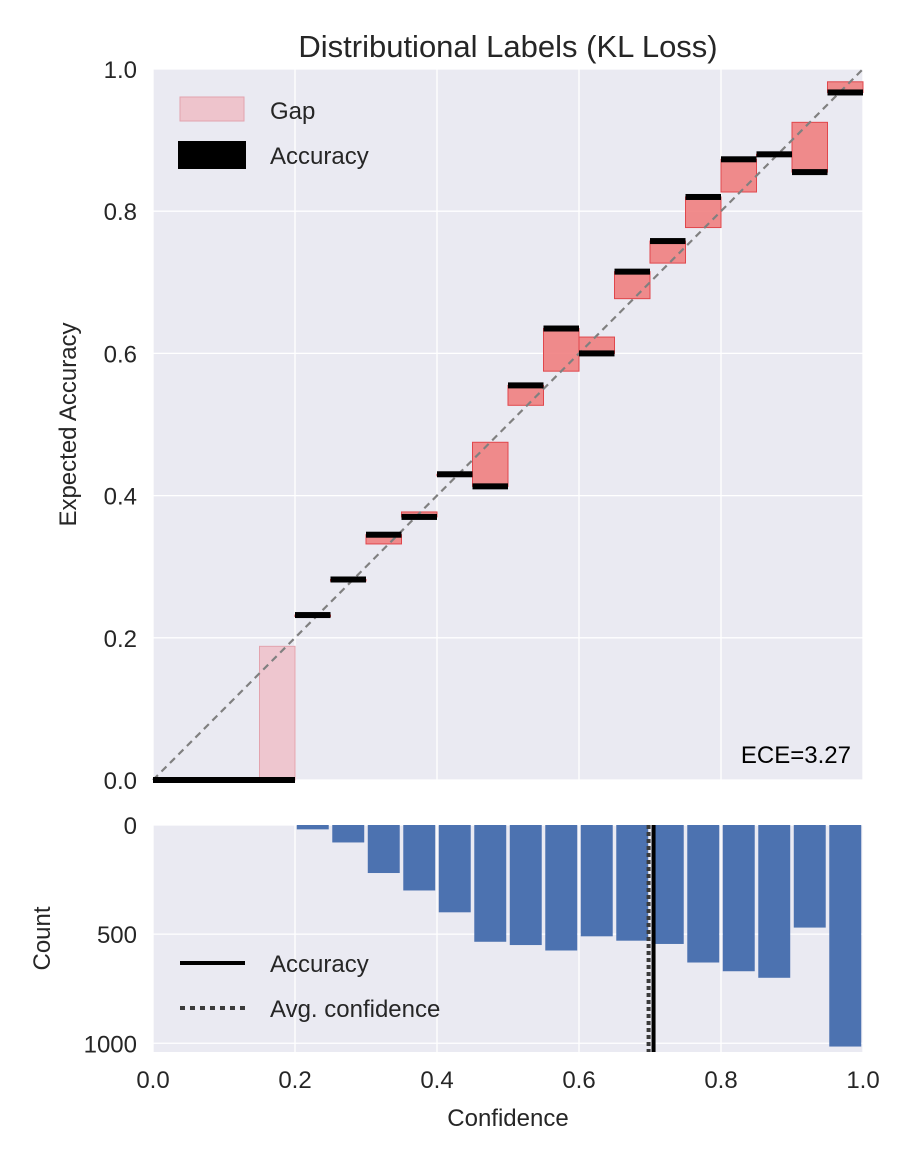  What do you see at coordinates (507, 1118) in the screenshot?
I see `histogram-x-axis-label: Confidence` at bounding box center [507, 1118].